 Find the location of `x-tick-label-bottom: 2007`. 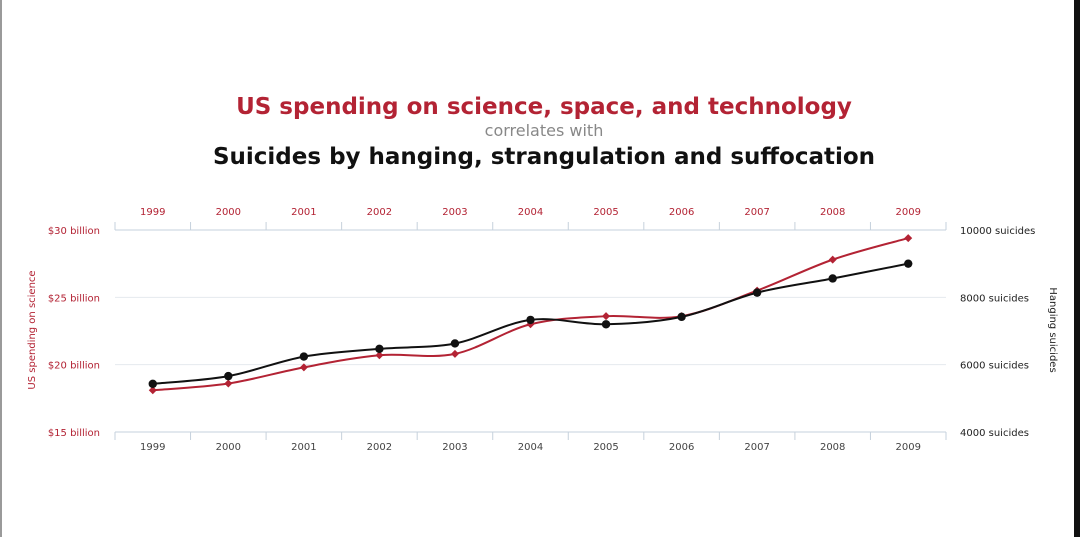

x-tick-label-bottom: 2007 is located at coordinates (756, 447).